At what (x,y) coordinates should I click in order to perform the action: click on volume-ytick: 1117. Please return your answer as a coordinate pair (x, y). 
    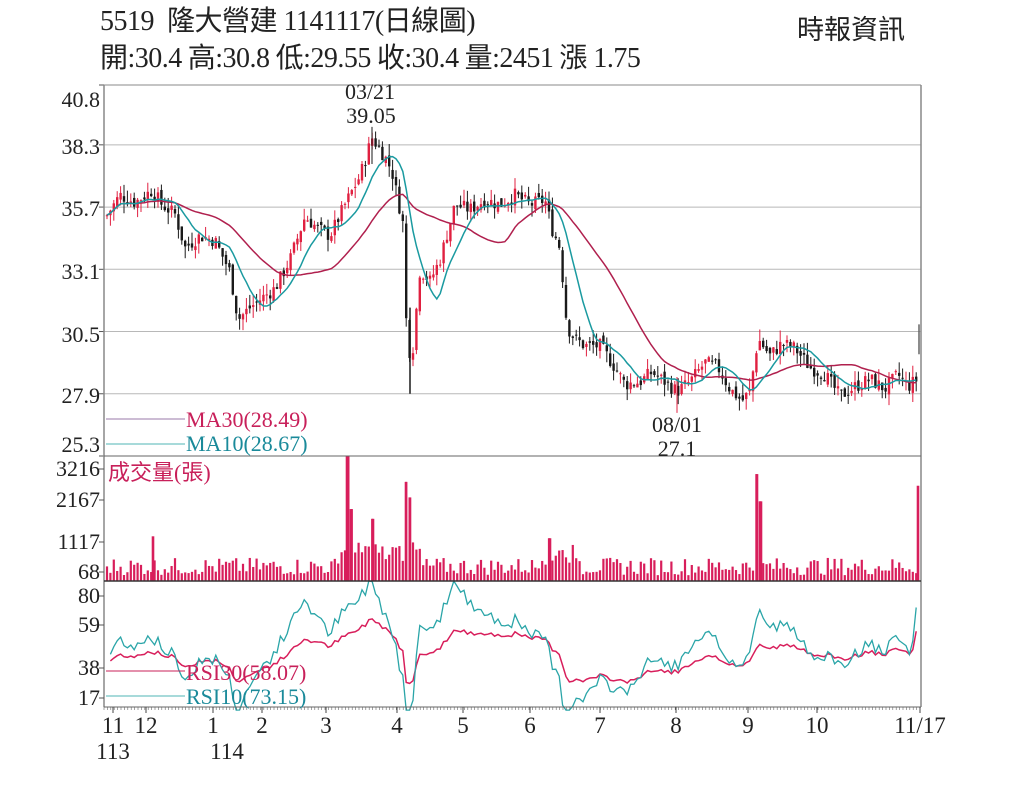
    Looking at the image, I should click on (79, 541).